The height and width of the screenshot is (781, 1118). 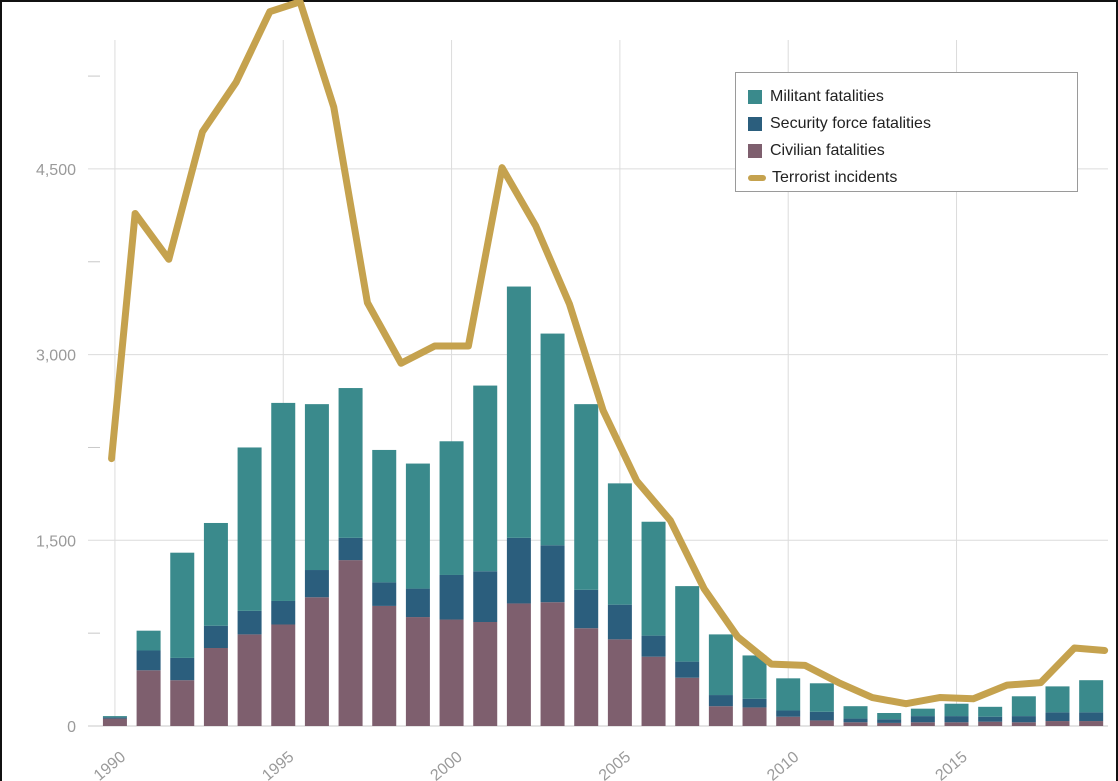 I want to click on bar-2000-civilian, so click(x=451, y=672).